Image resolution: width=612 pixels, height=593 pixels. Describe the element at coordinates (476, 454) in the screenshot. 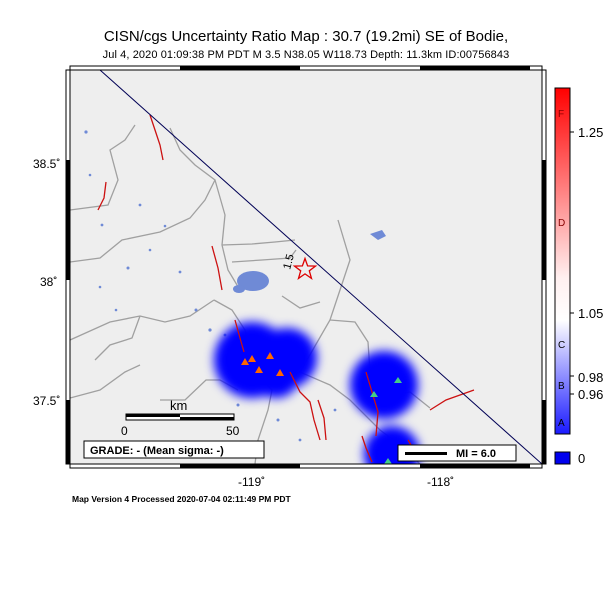

I see `mi-label: MI = 6.0` at that location.